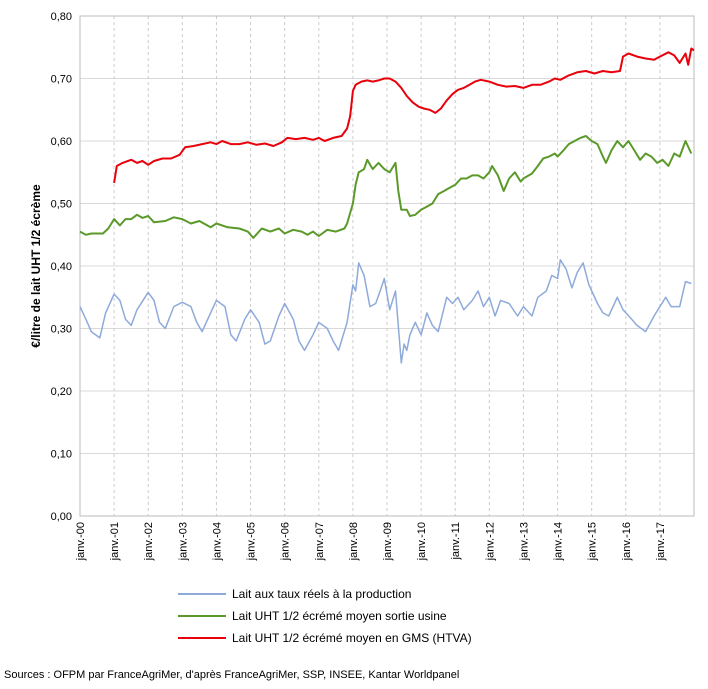 The width and height of the screenshot is (708, 689). I want to click on x-tick-label: janv.-14, so click(559, 541).